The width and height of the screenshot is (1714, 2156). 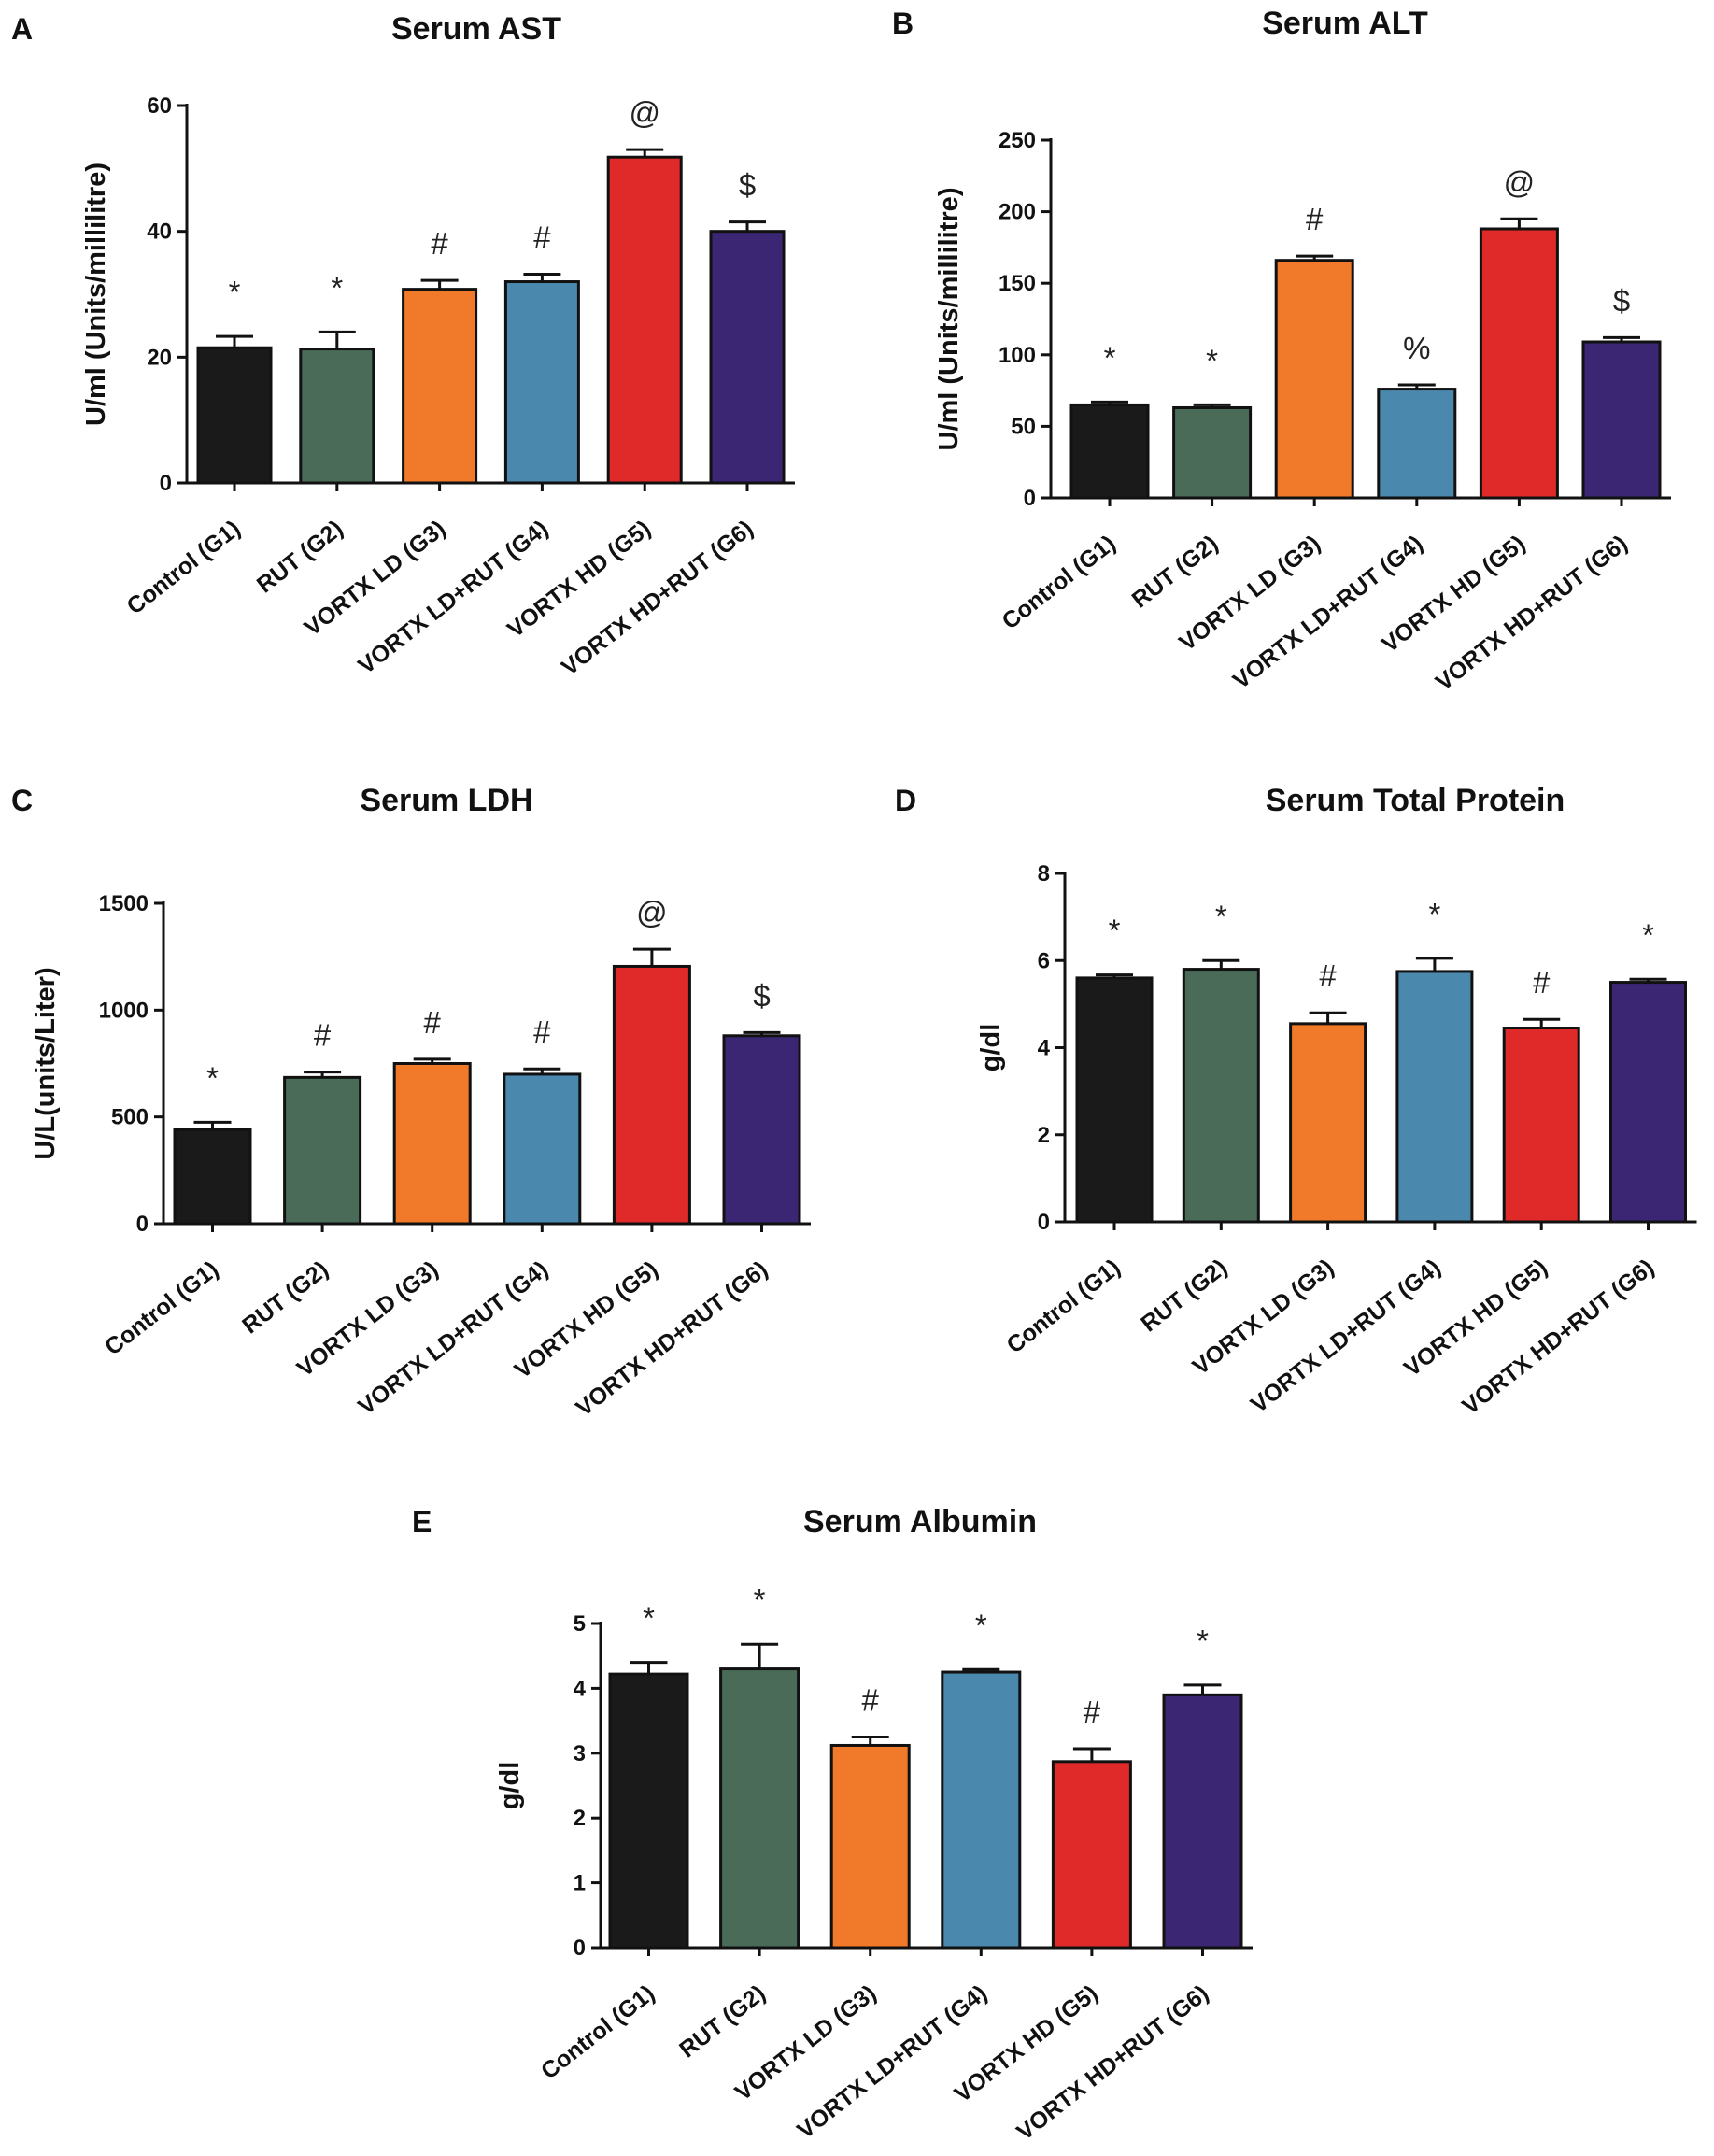 What do you see at coordinates (1017, 355) in the screenshot?
I see `y-tick-label: 100` at bounding box center [1017, 355].